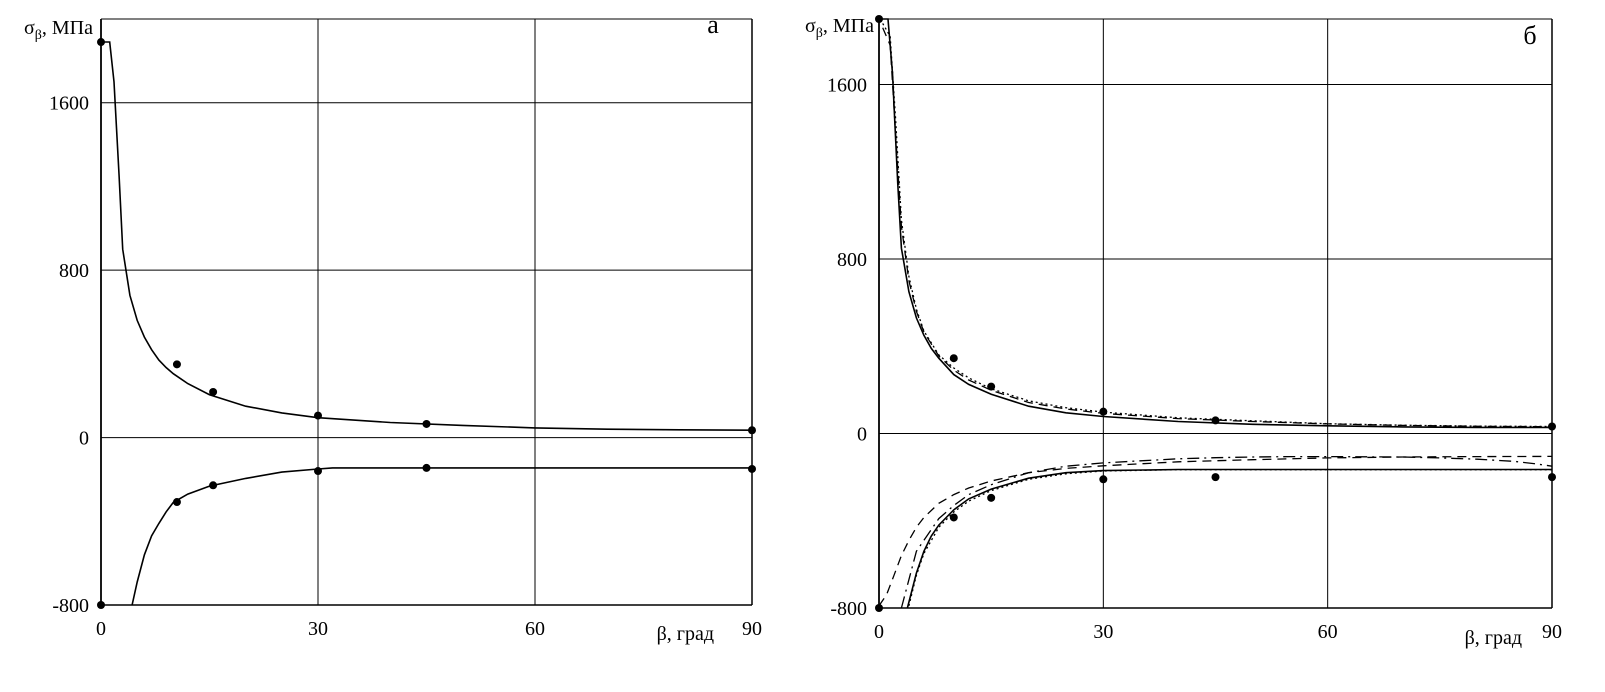 Image resolution: width=1605 pixels, height=692 pixels. I want to click on panel-label: б, so click(1529, 35).